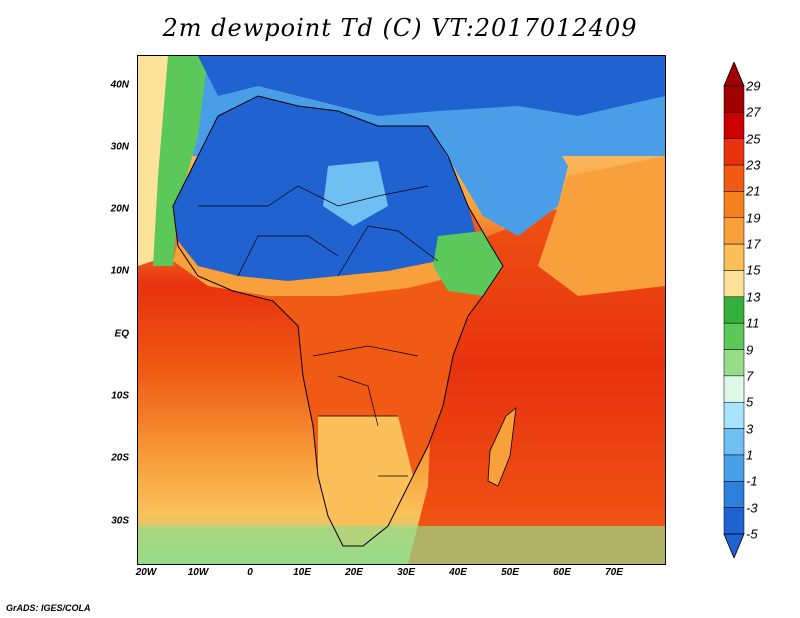 The image size is (800, 618). I want to click on south-africa-field, so click(365, 481).